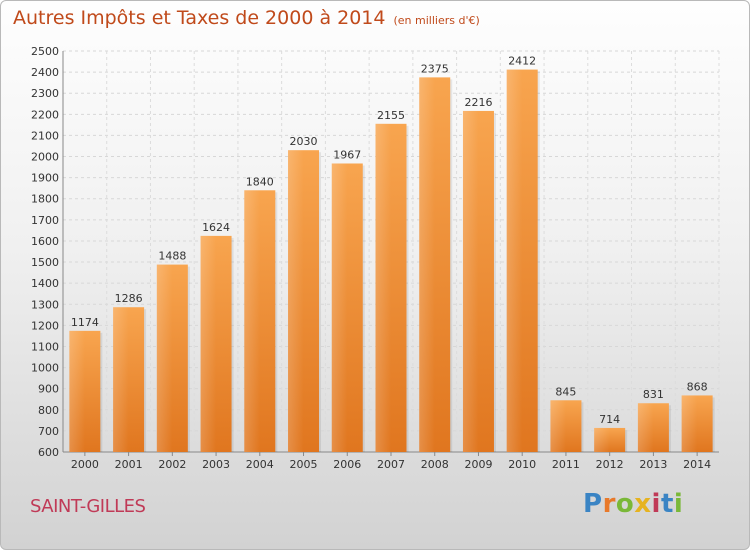 The width and height of the screenshot is (750, 550). I want to click on y-tick-label: 2000, so click(45, 157).